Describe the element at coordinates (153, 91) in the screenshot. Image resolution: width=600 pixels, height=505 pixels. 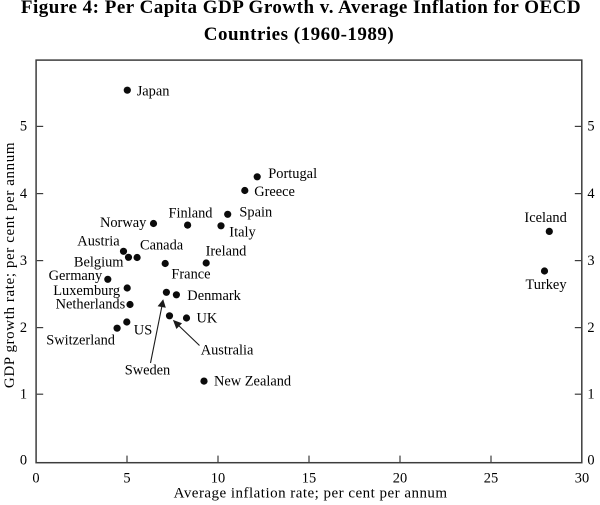
I see `svg-text: Japan` at that location.